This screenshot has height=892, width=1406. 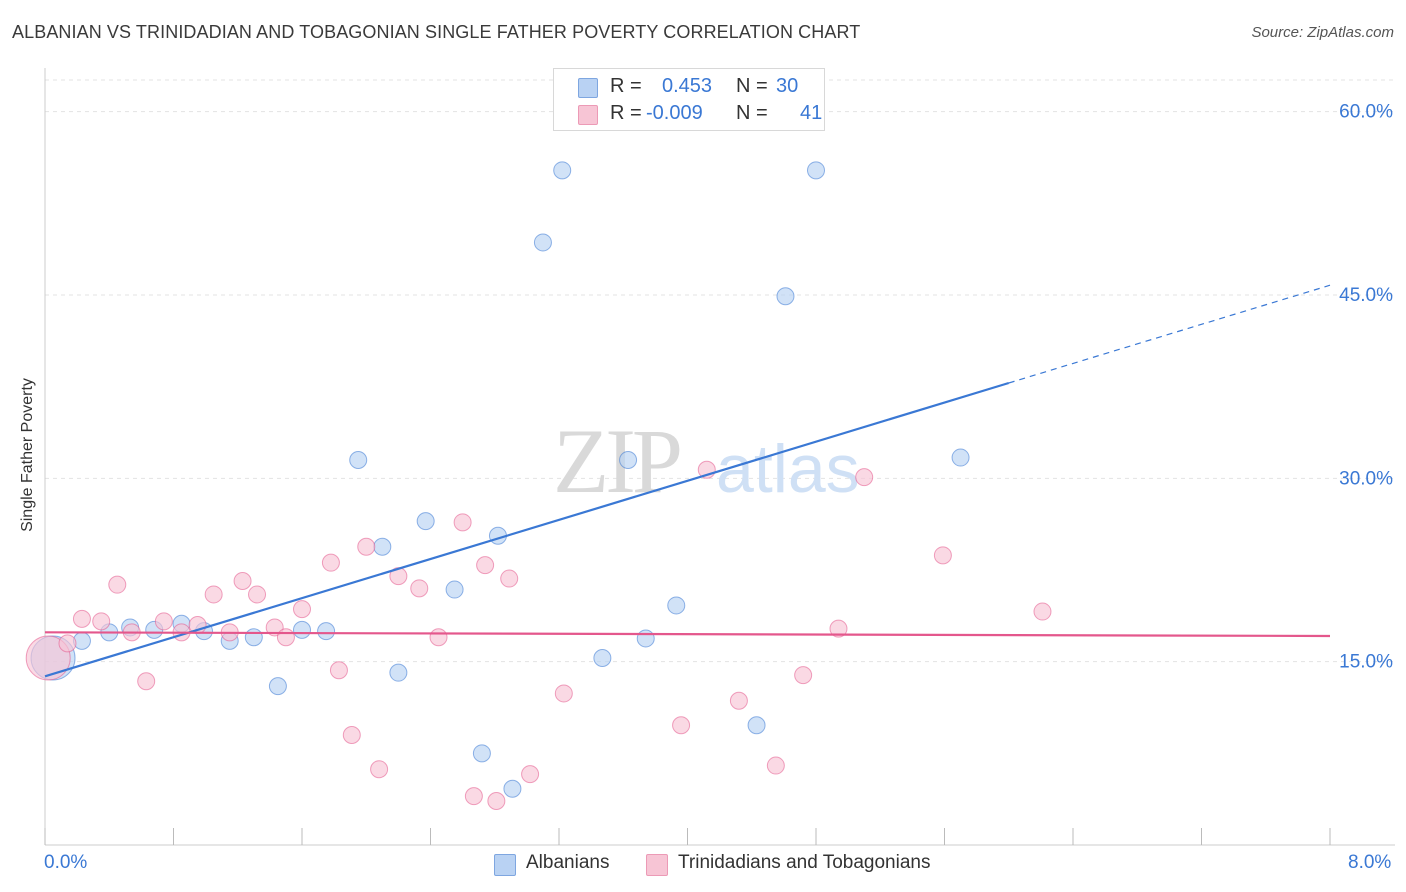 What do you see at coordinates (1366, 387) in the screenshot?
I see `y-tick-labels: 15.0% 30.0% 45.0% 60.0%` at bounding box center [1366, 387].